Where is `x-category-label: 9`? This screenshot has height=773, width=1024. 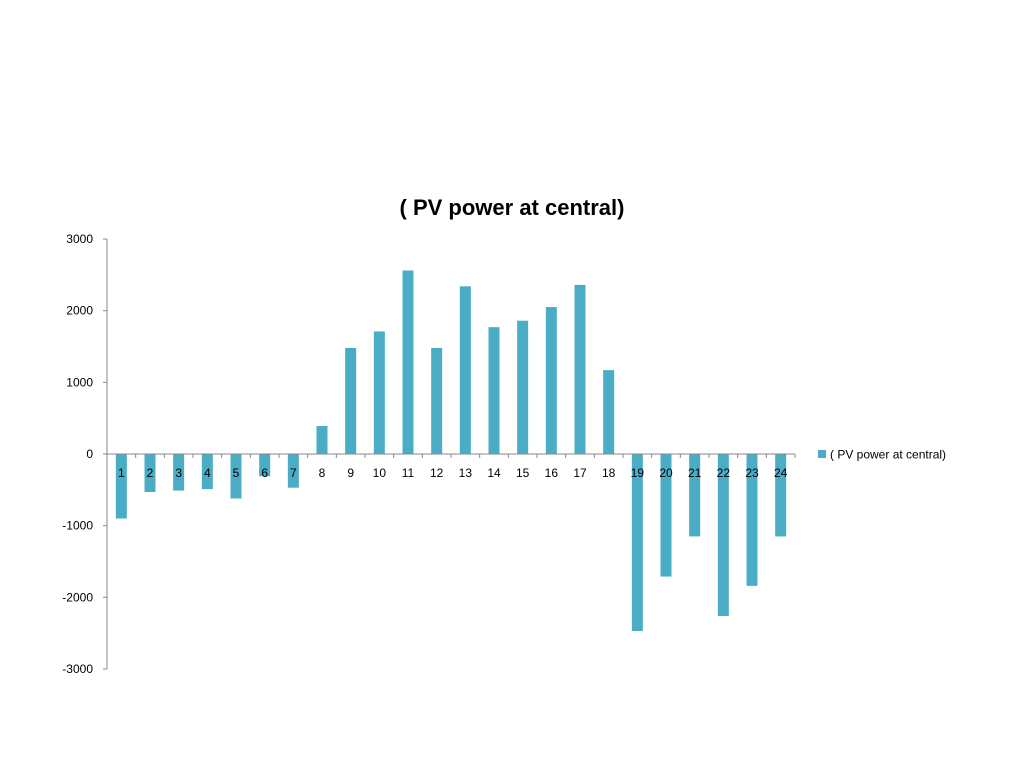
x-category-label: 9 is located at coordinates (350, 473).